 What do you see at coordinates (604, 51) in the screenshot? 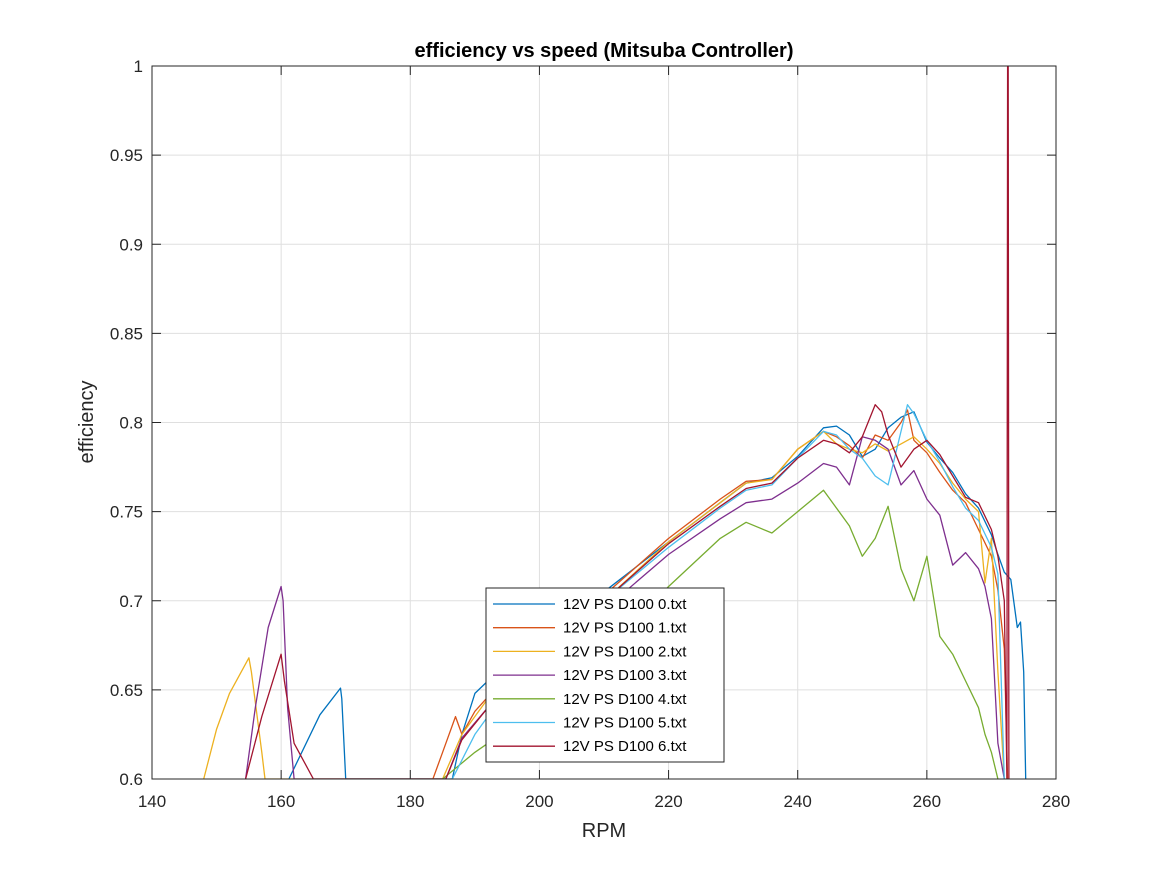
I see `chart-title: efficiency vs speed (Mitsuba Controller)` at bounding box center [604, 51].